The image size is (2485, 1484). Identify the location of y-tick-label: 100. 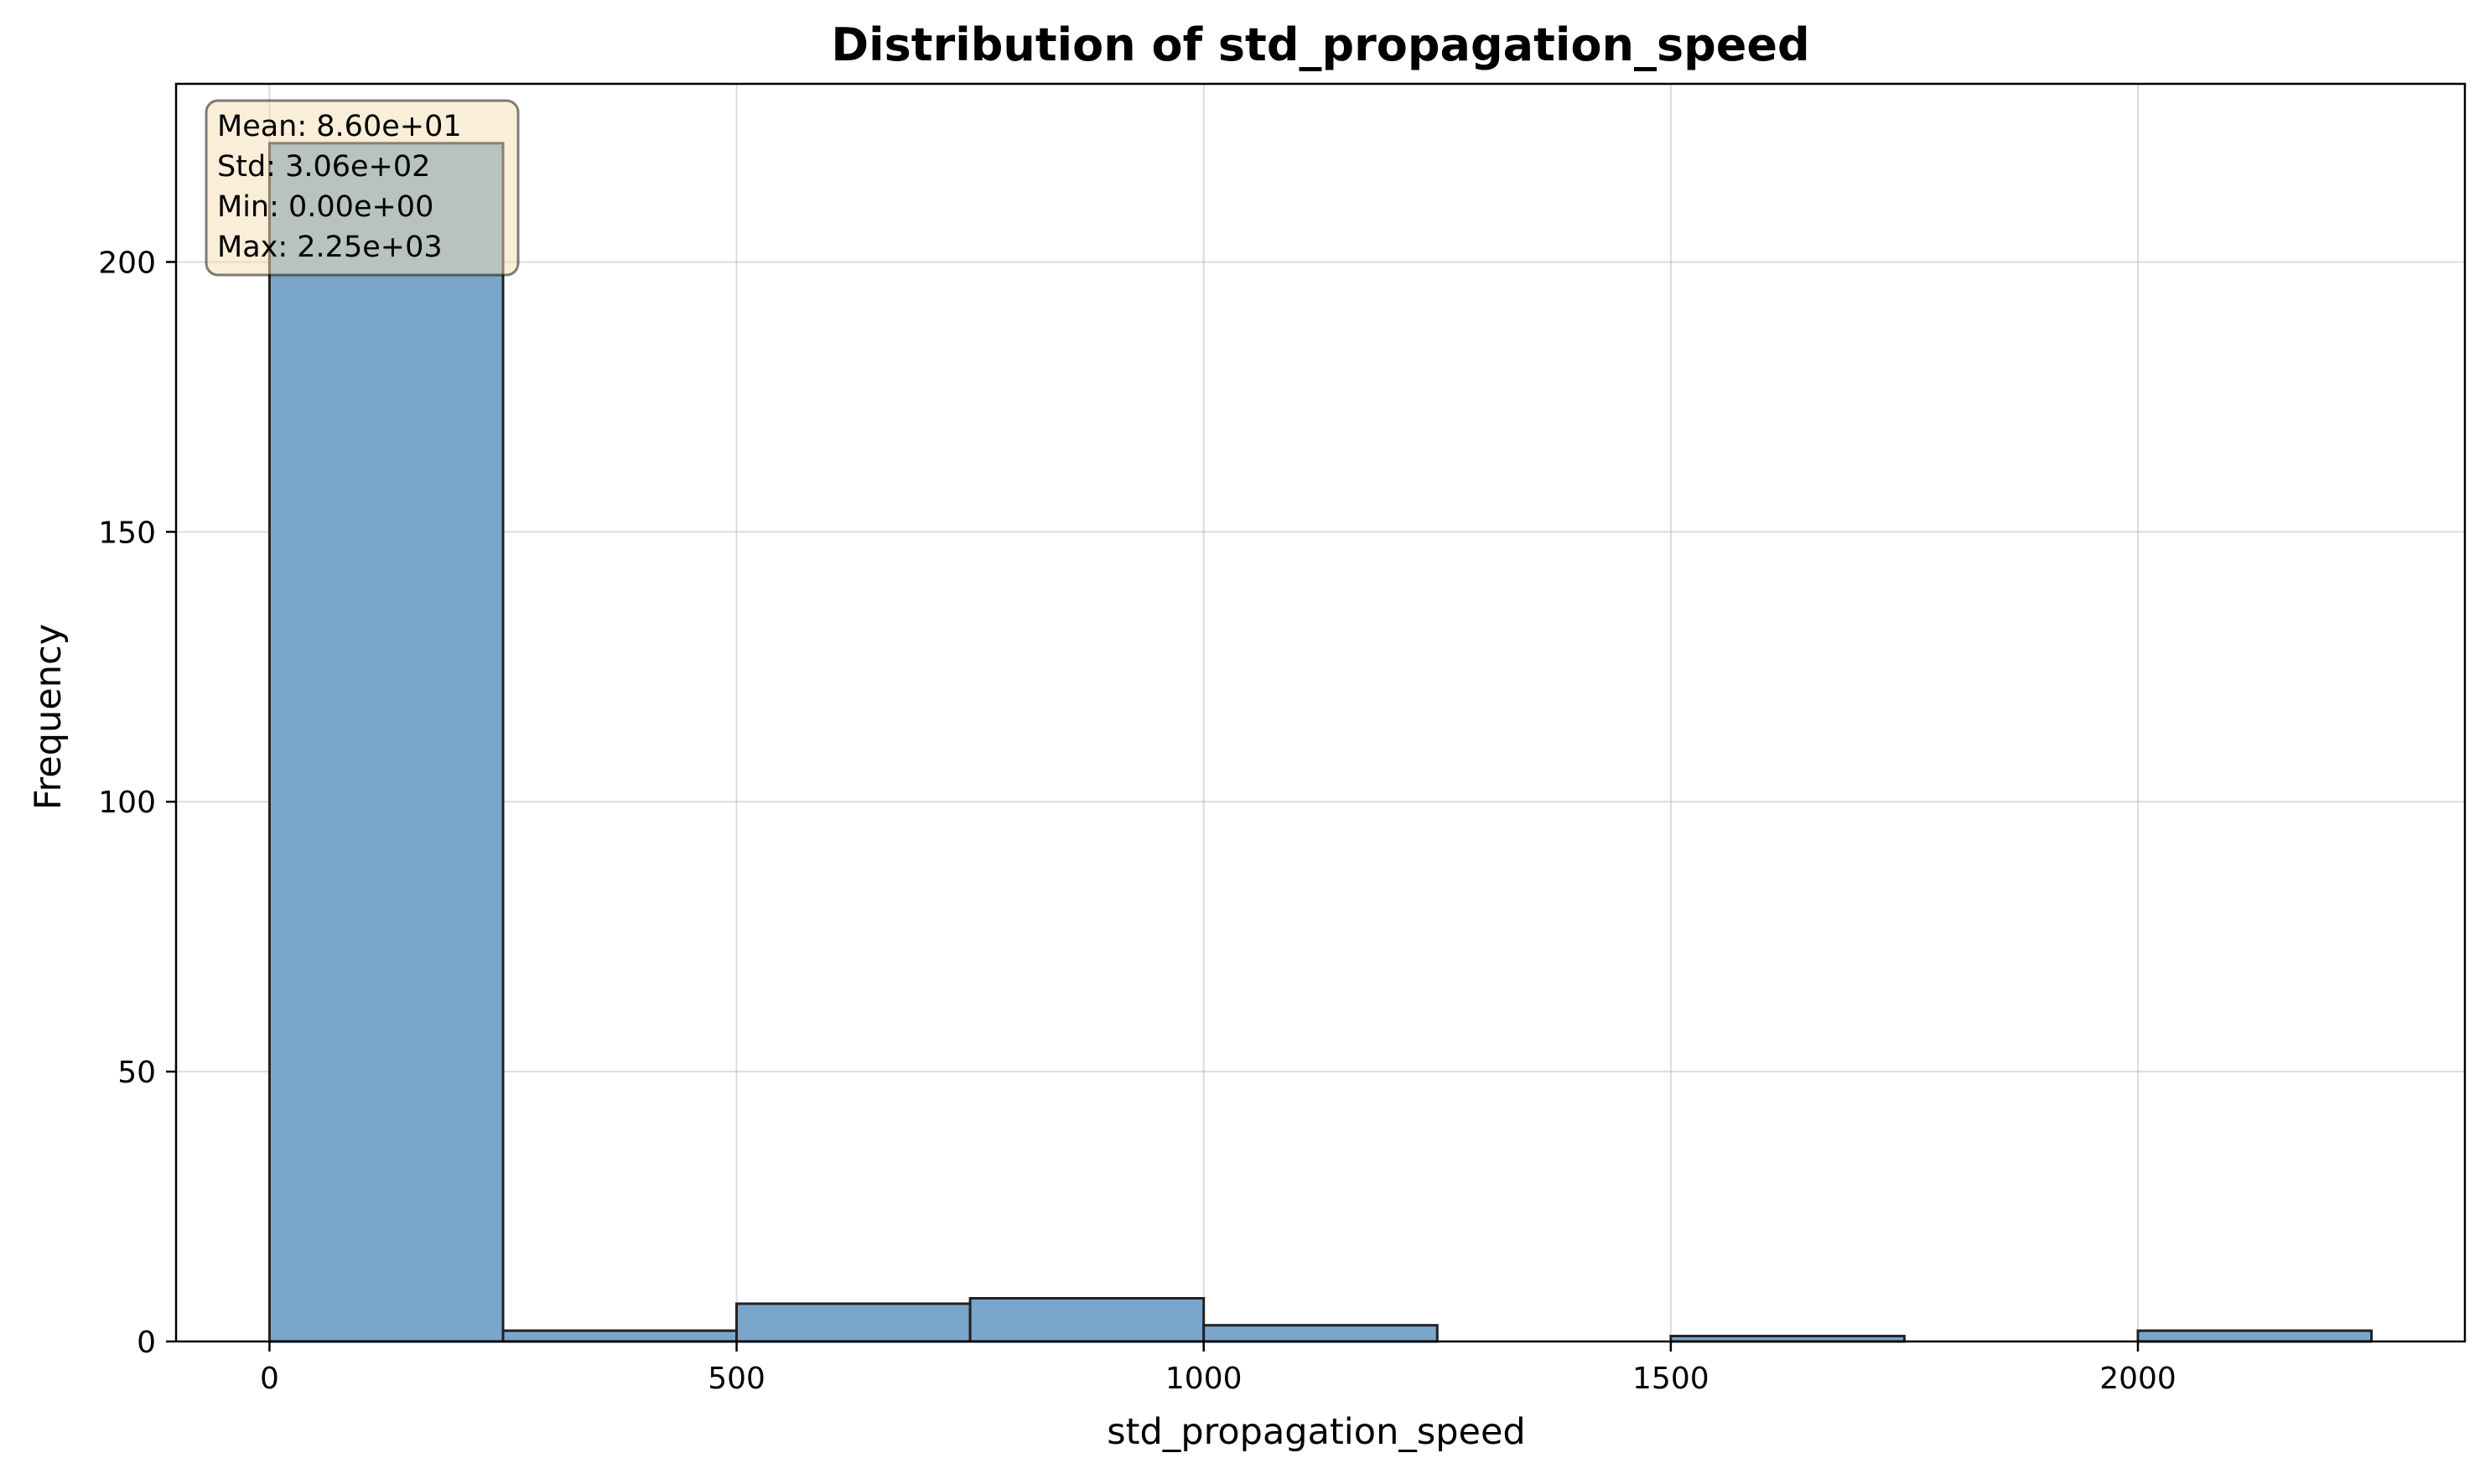
(127, 803).